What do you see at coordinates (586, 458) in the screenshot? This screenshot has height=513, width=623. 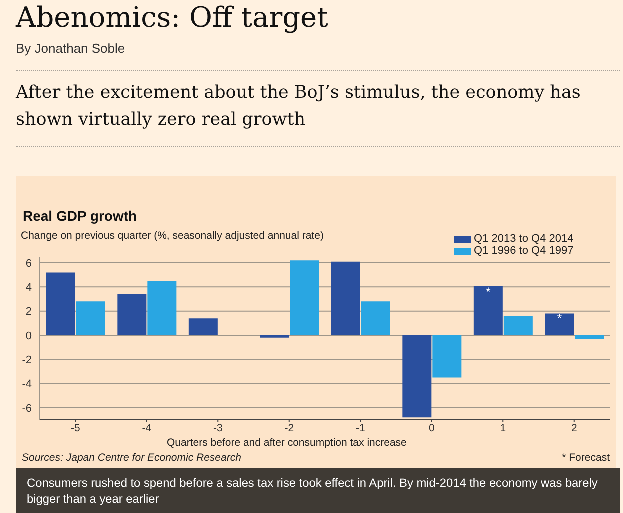 I see `text: * Forecast` at bounding box center [586, 458].